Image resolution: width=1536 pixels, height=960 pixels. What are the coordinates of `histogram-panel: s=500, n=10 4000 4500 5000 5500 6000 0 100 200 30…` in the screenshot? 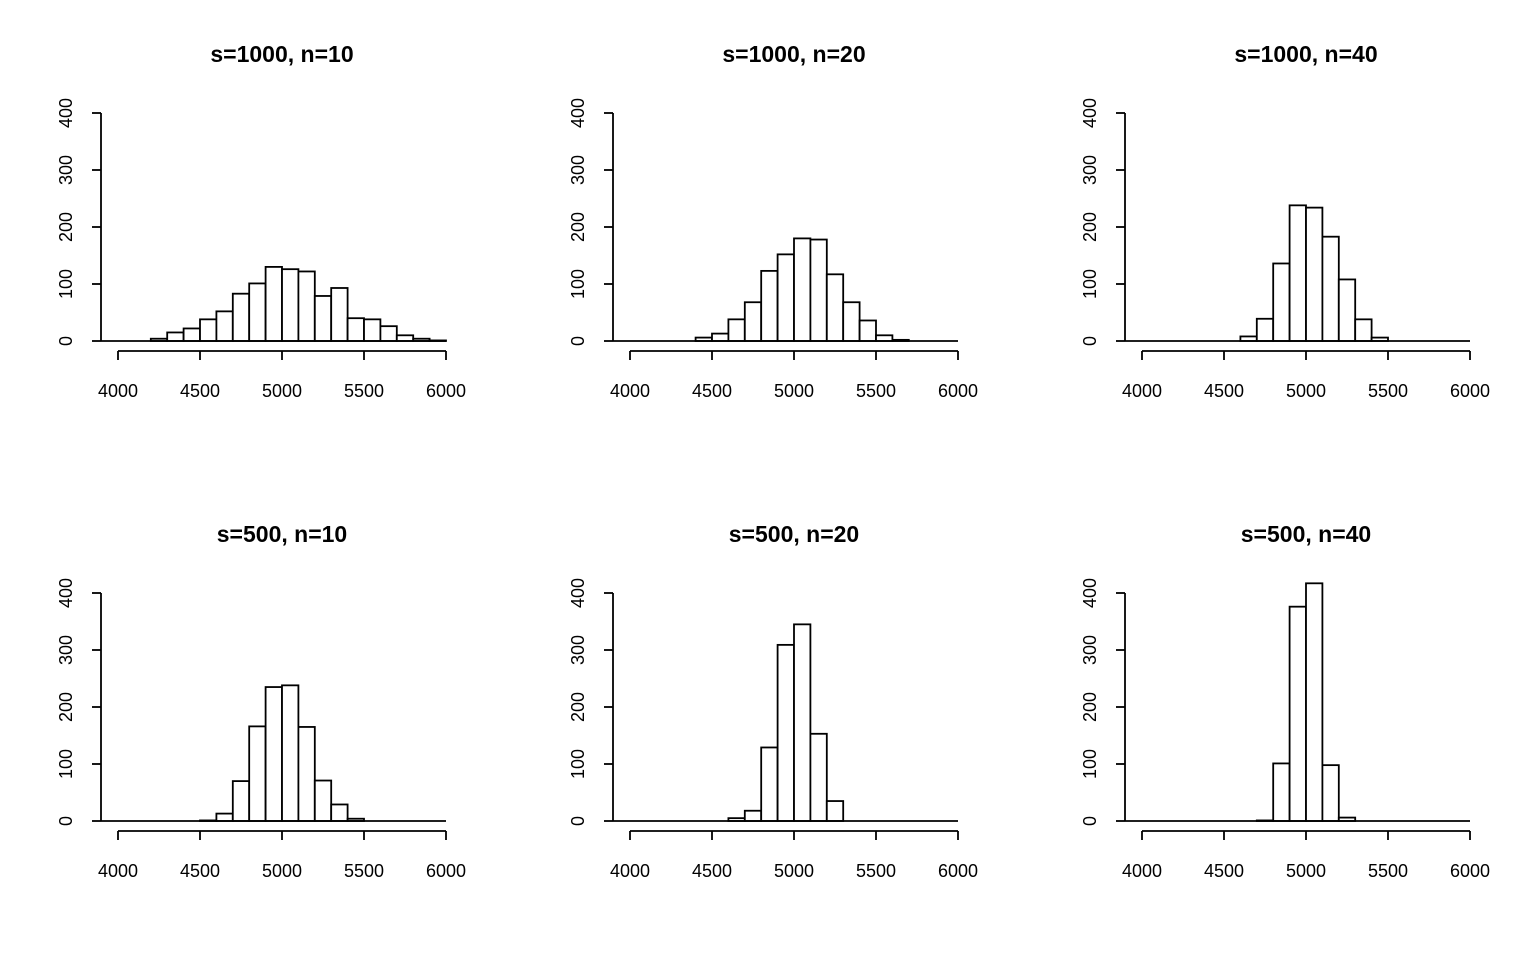 It's located at (261, 701).